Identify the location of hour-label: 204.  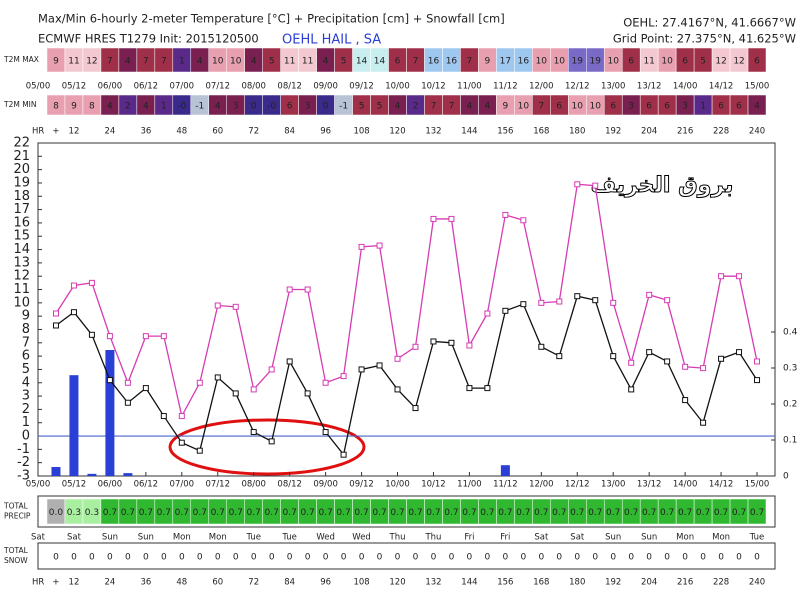
(649, 583).